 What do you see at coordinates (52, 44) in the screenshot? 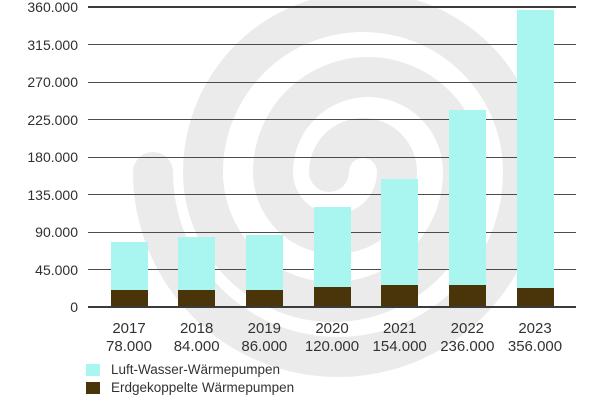
I see `y-tick-label: 315.000` at bounding box center [52, 44].